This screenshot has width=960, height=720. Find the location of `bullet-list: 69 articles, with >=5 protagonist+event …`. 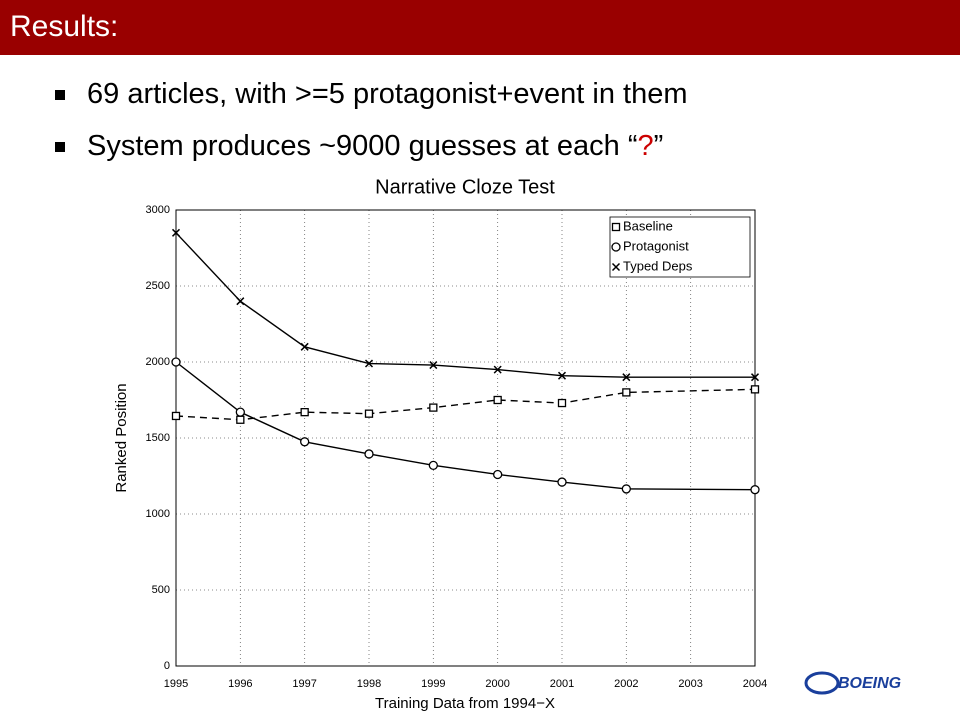

bullet-list: 69 articles, with >=5 protagonist+event … is located at coordinates (371, 120).